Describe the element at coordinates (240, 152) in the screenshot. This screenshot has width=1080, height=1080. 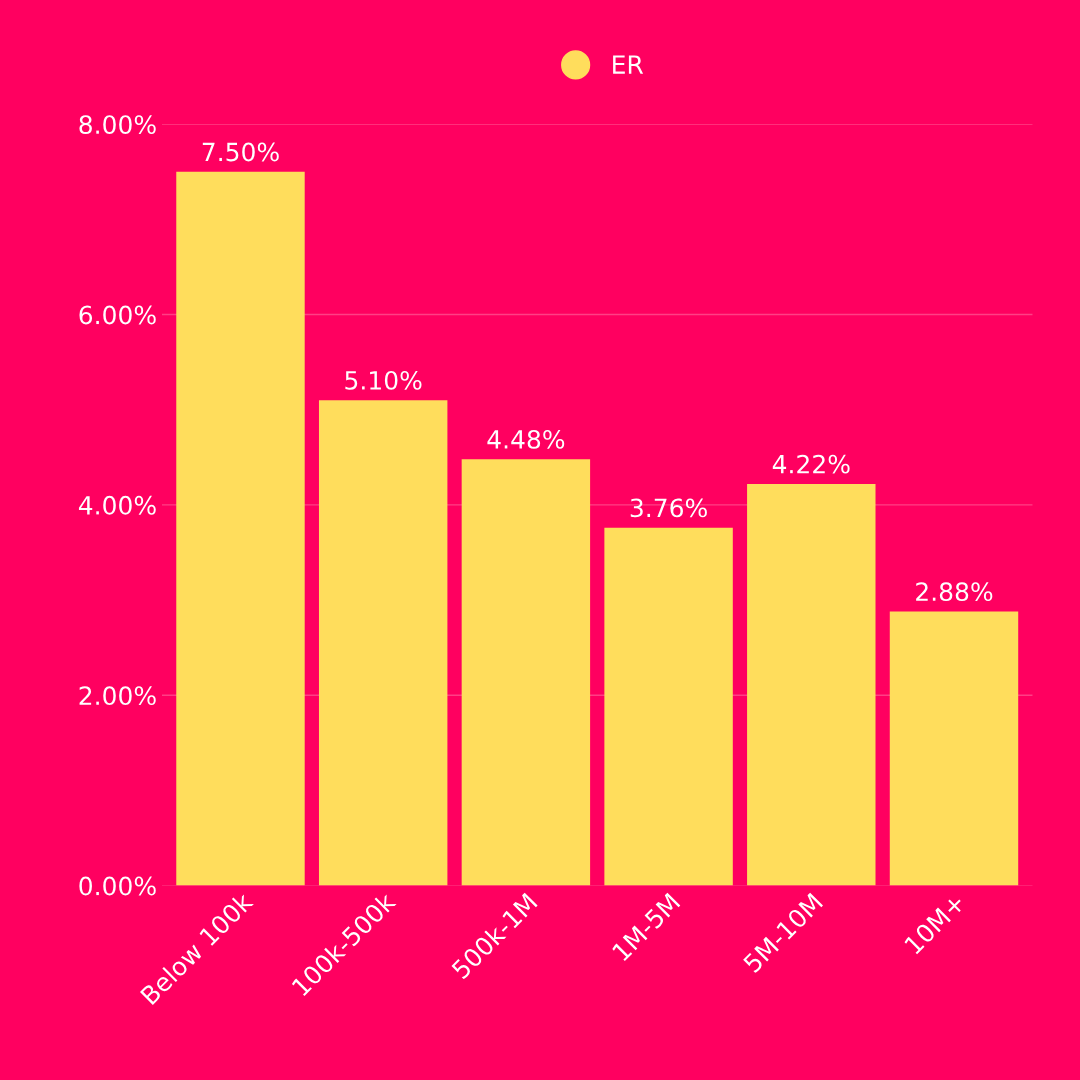
I see `text: 7.50%` at that location.